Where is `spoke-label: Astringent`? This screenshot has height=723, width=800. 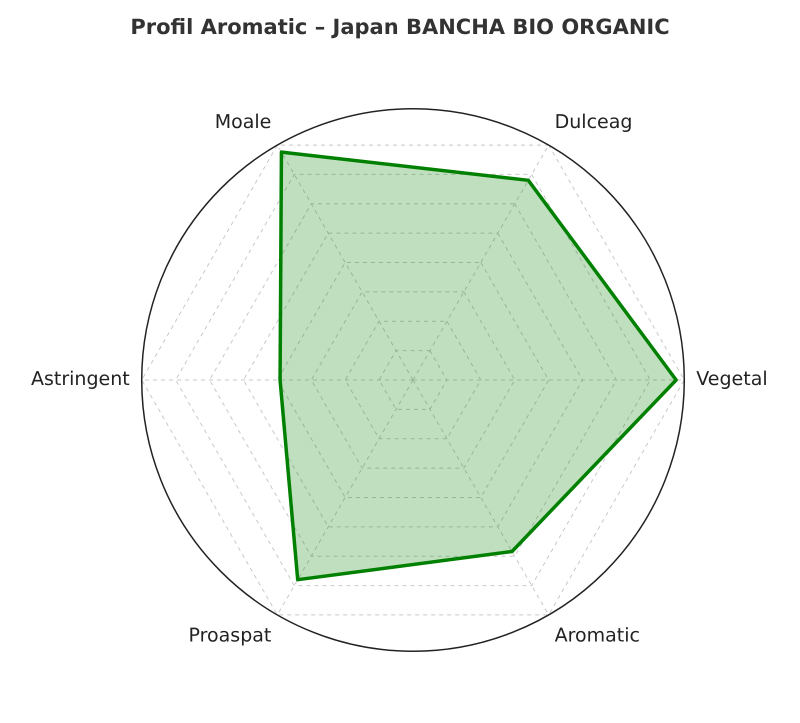 spoke-label: Astringent is located at coordinates (80, 379).